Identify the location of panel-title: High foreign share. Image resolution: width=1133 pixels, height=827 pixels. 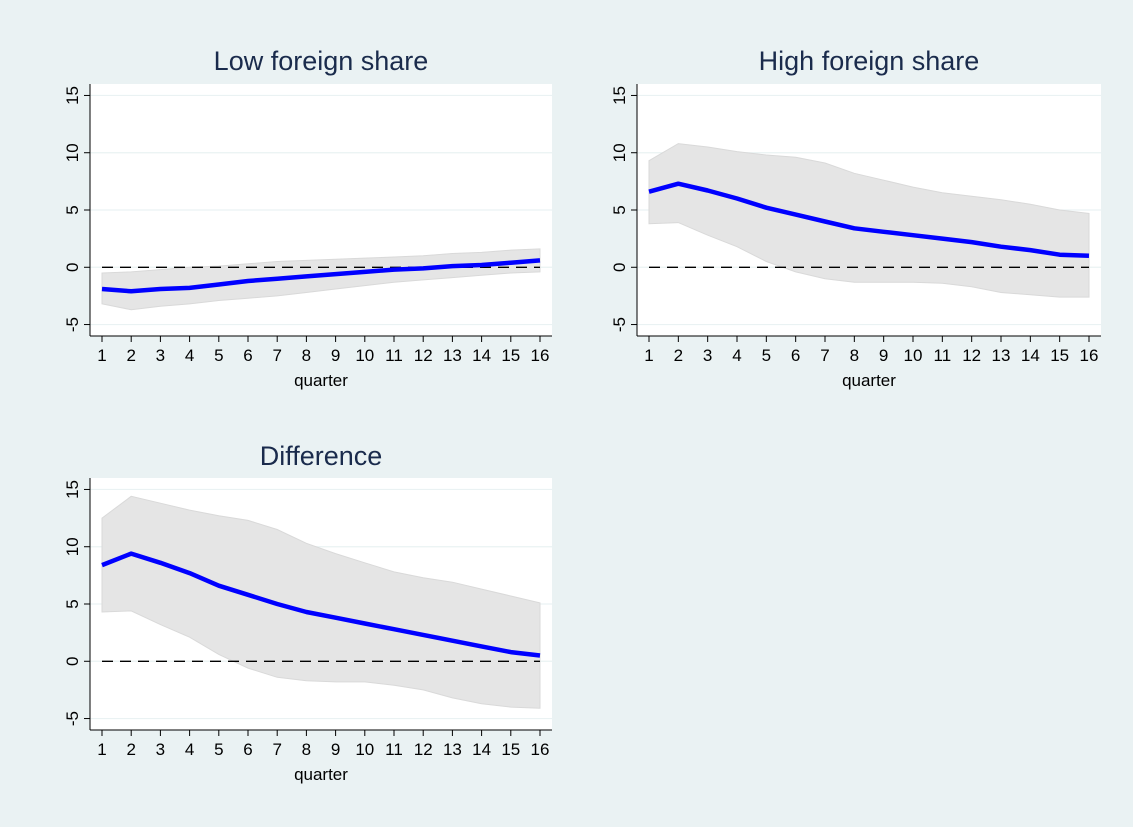
(869, 61).